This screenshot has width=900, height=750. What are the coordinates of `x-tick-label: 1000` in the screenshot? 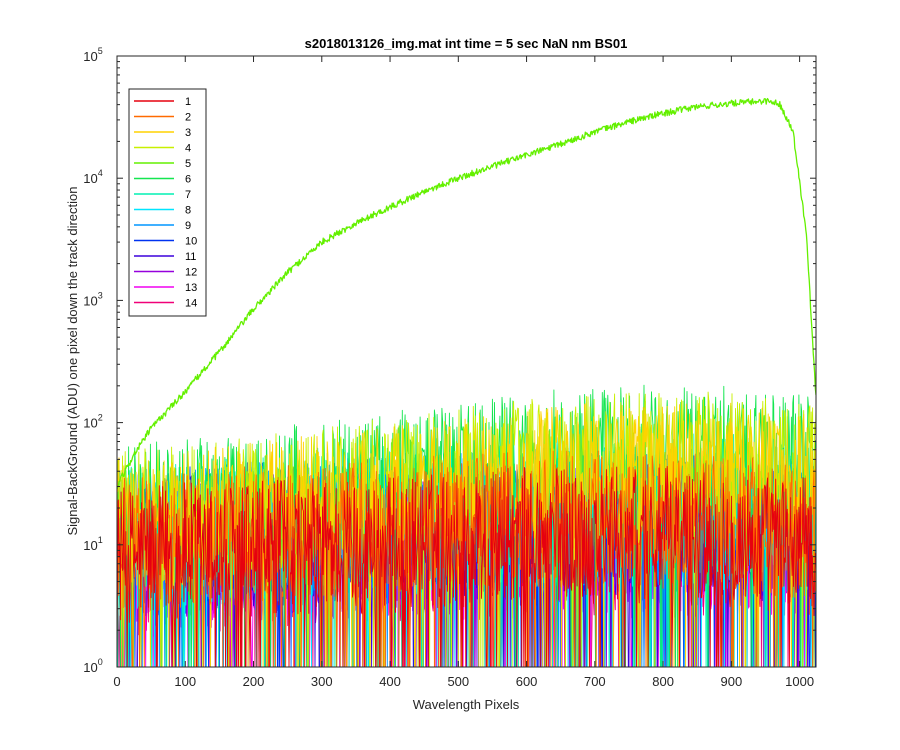 It's located at (799, 681).